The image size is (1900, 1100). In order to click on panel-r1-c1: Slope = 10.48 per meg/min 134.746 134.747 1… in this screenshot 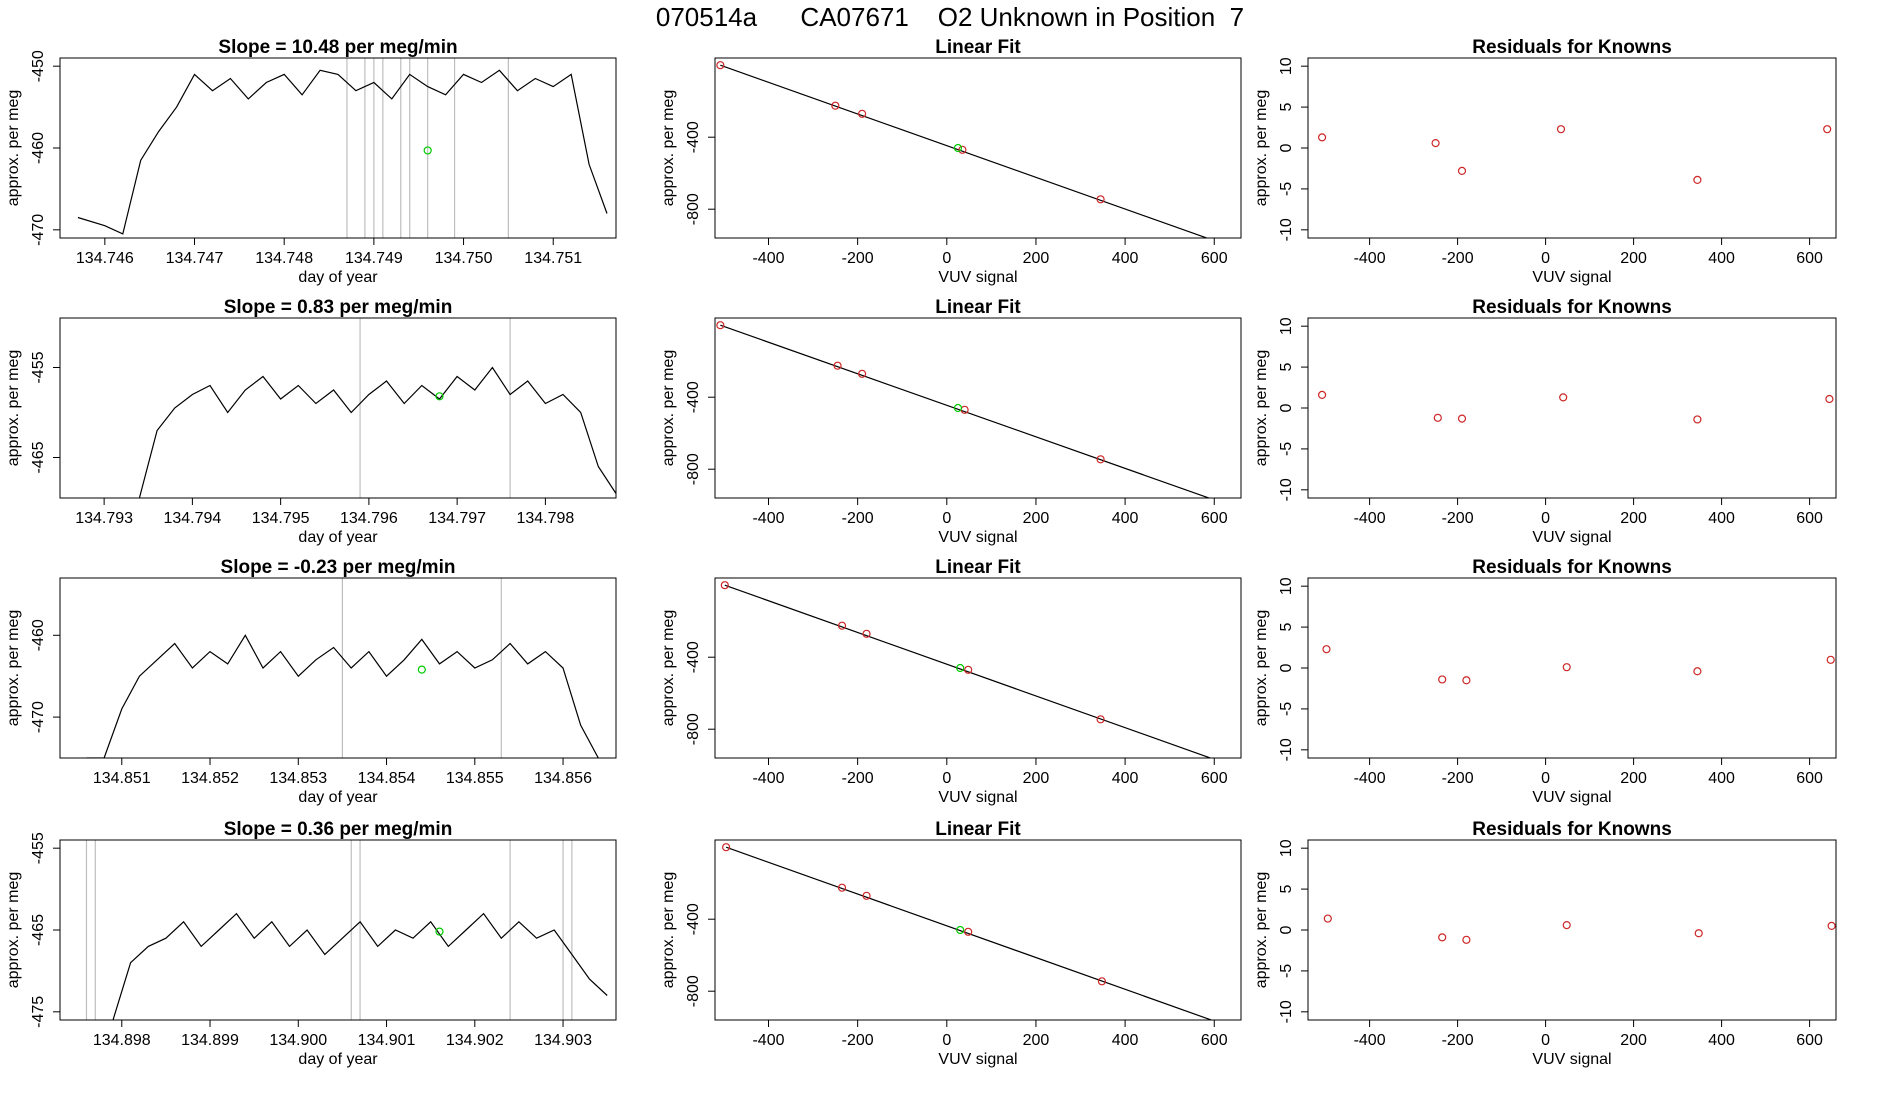, I will do `click(311, 161)`.